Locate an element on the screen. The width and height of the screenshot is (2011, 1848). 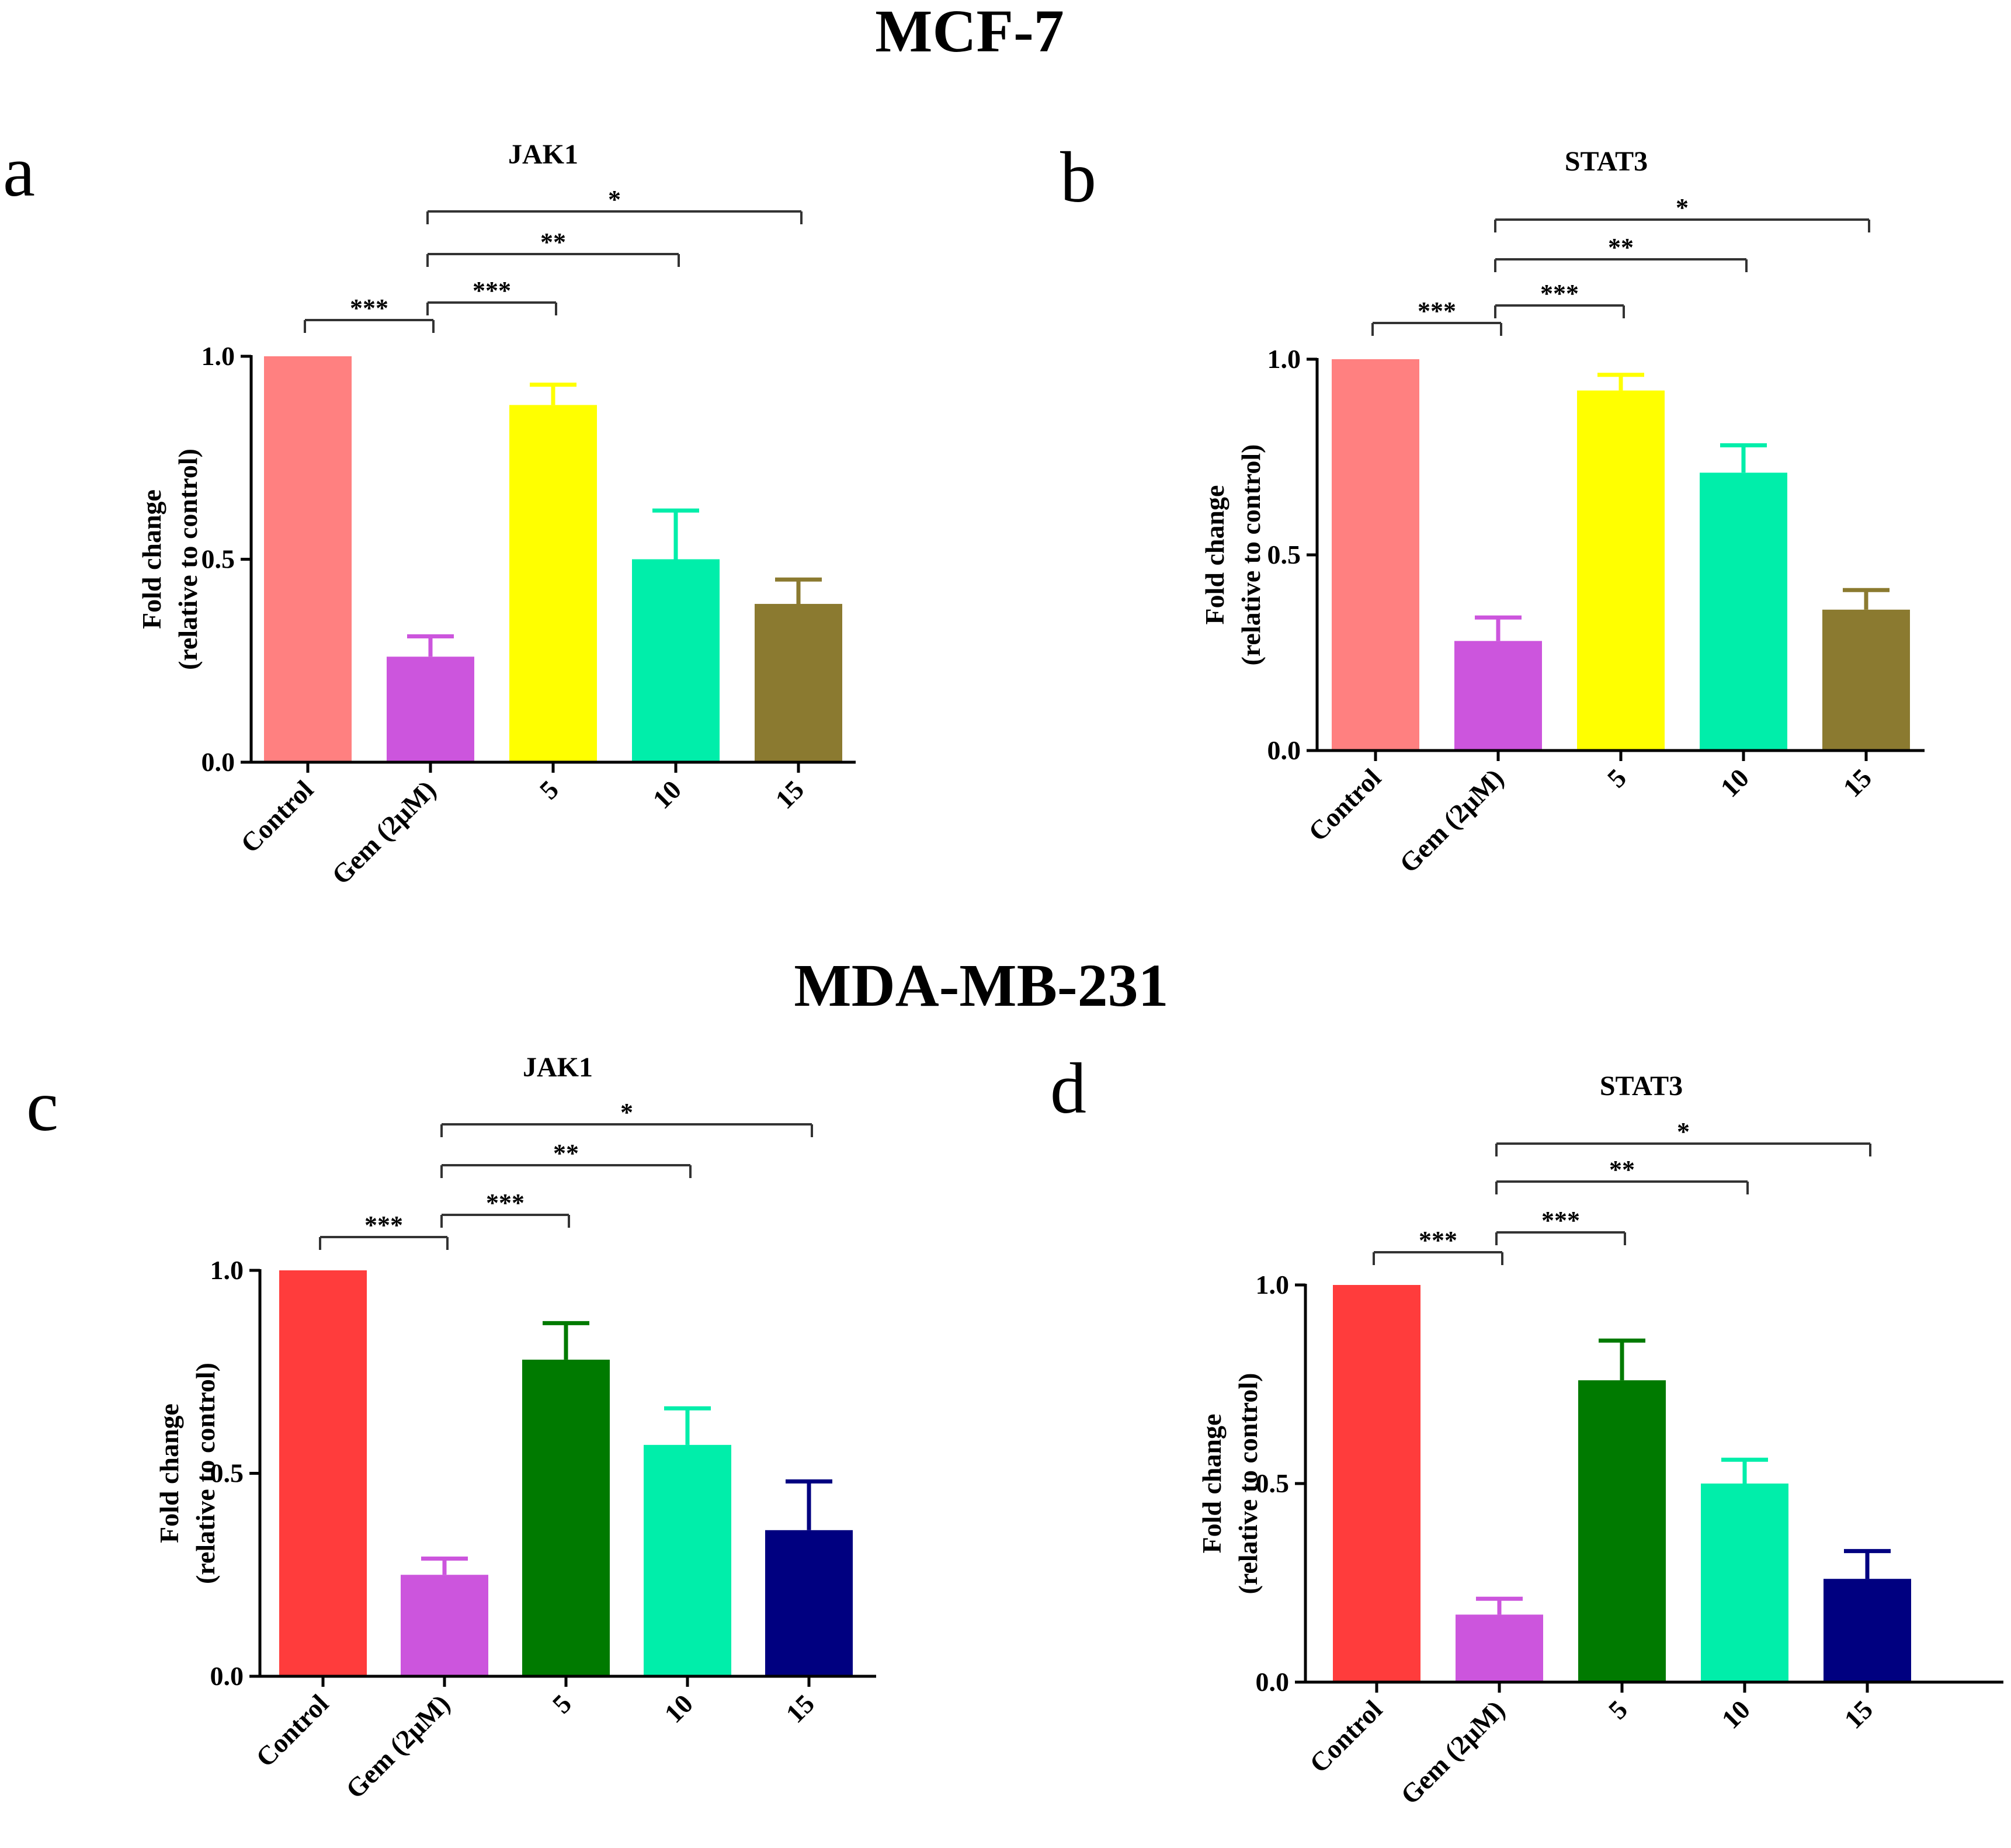
panel-letter-d: d is located at coordinates (1068, 1088).